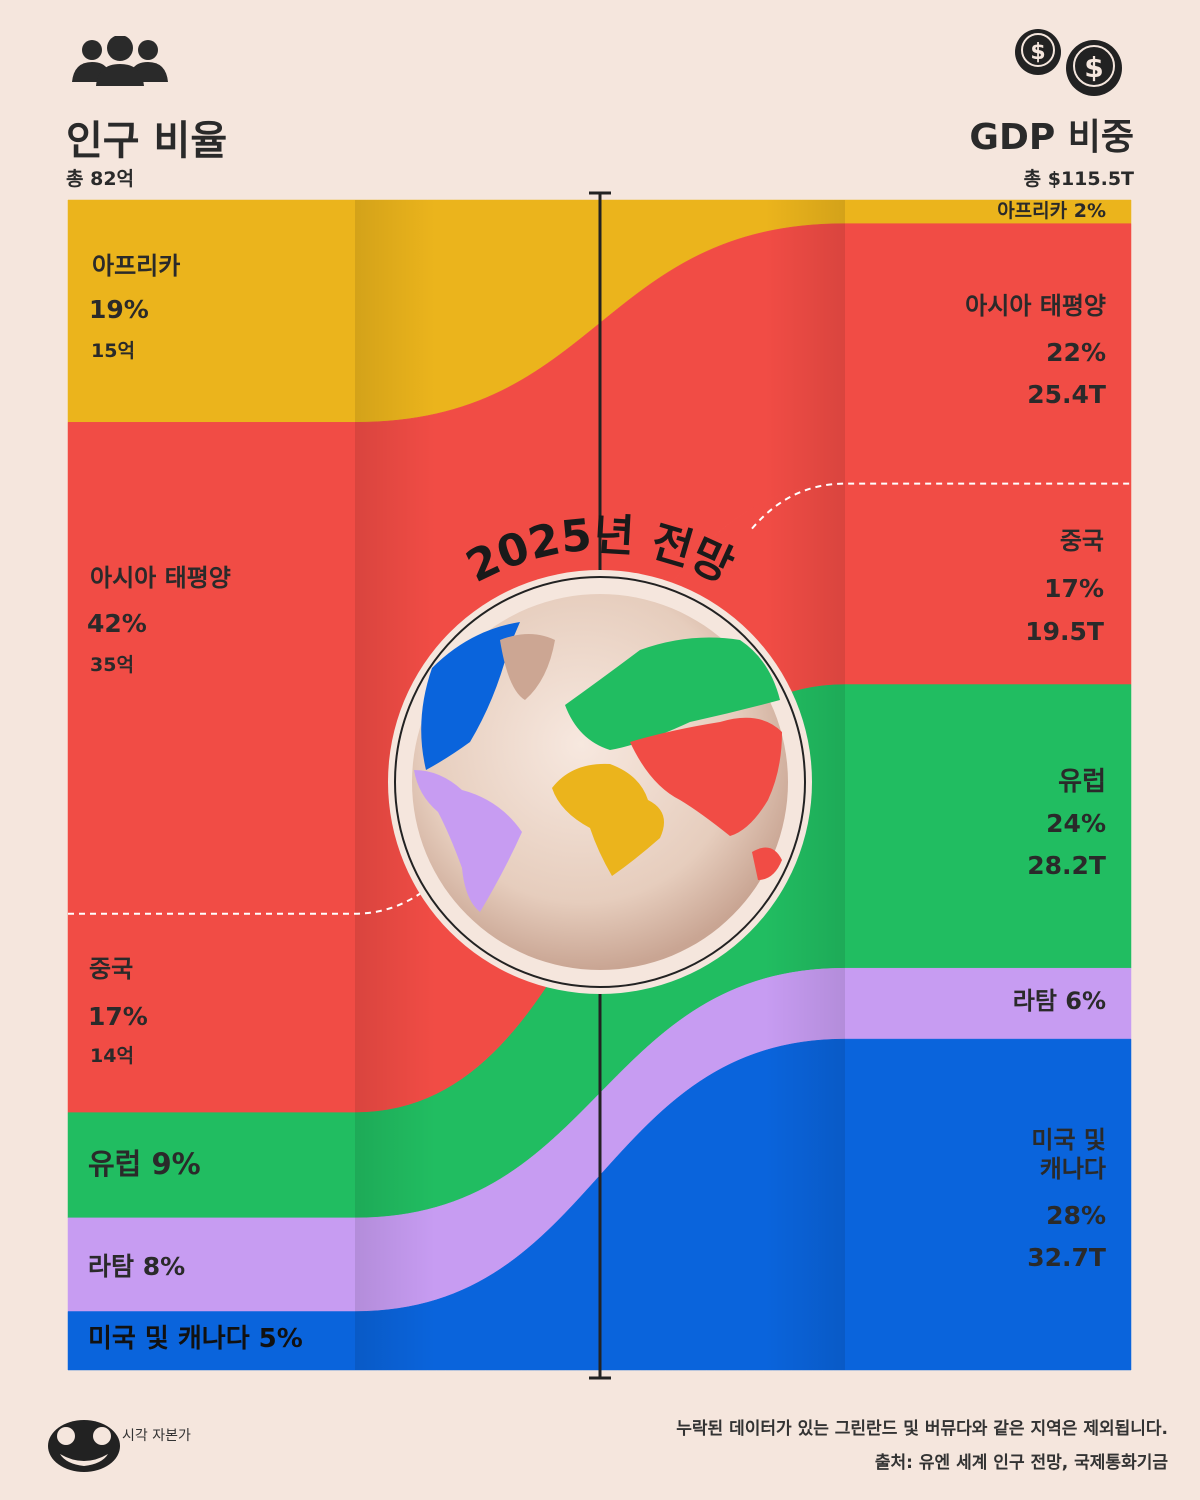 The image size is (1200, 1500). Describe the element at coordinates (1051, 137) in the screenshot. I see `right-title: GDP 비중` at that location.